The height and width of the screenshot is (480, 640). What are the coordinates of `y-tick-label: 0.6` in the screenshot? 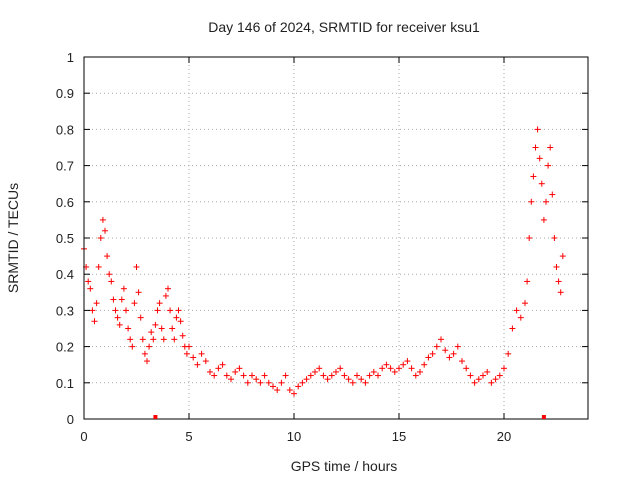 It's located at (65, 202).